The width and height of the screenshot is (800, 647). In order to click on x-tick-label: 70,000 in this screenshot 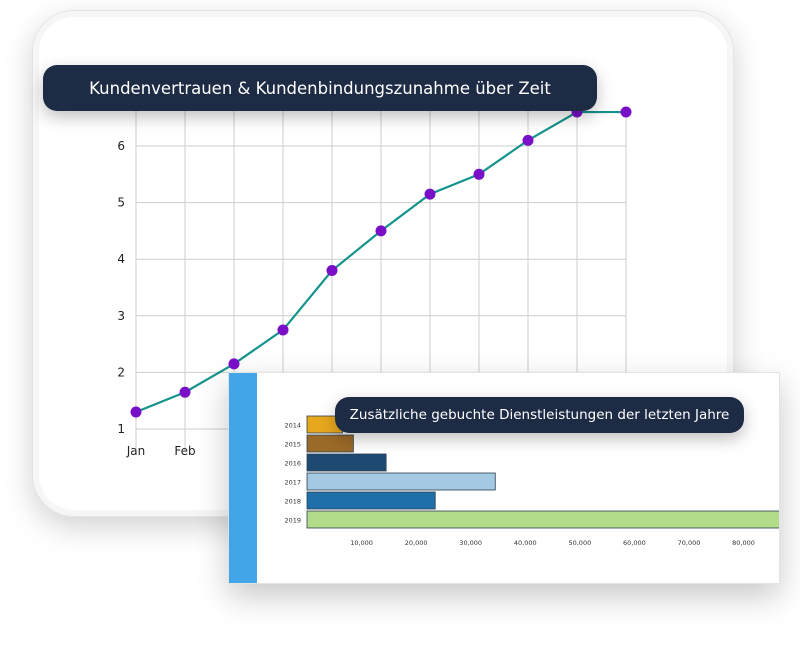, I will do `click(689, 543)`.